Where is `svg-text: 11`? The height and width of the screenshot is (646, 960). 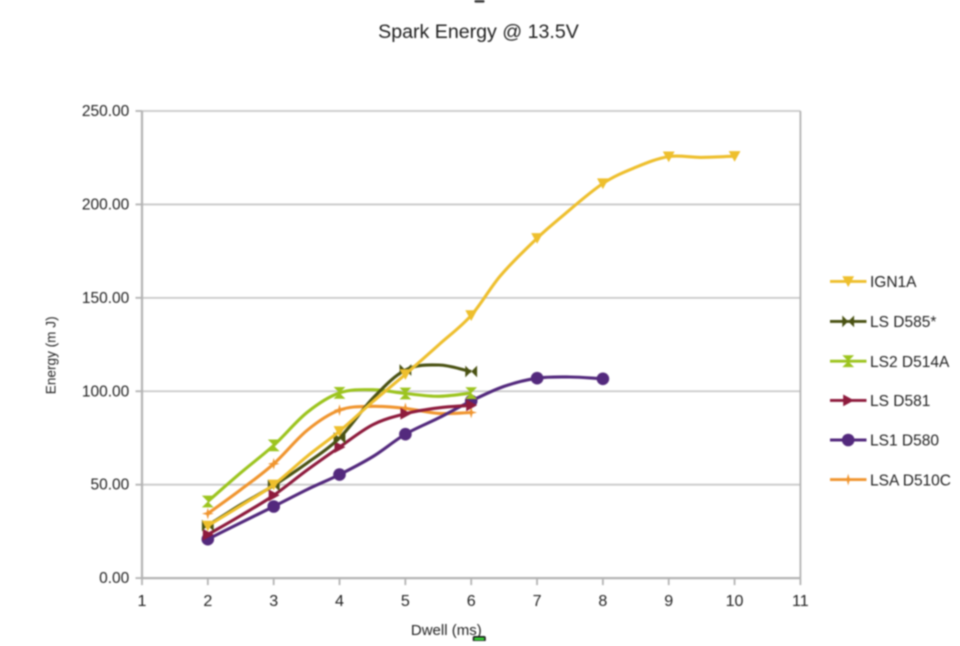 svg-text: 11 is located at coordinates (800, 601).